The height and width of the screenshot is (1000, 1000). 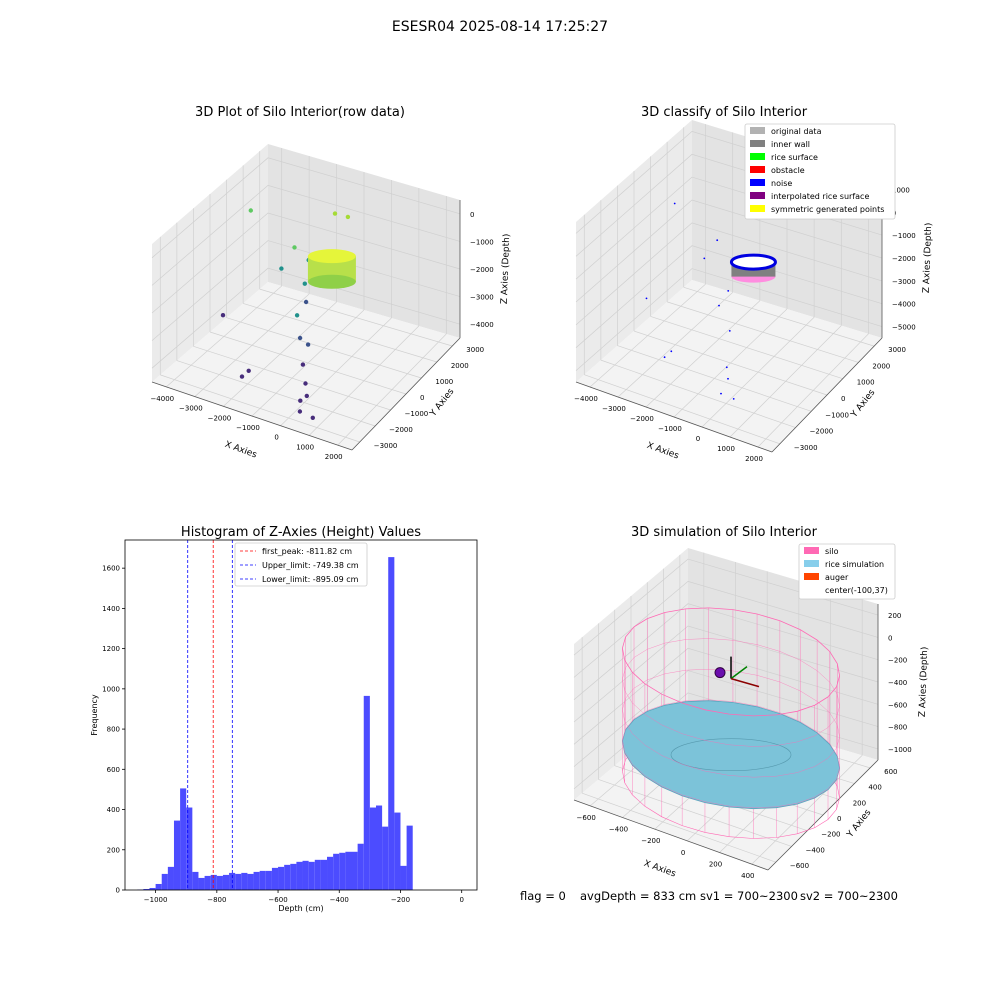 I want to click on legend-label: obstacle, so click(x=788, y=170).